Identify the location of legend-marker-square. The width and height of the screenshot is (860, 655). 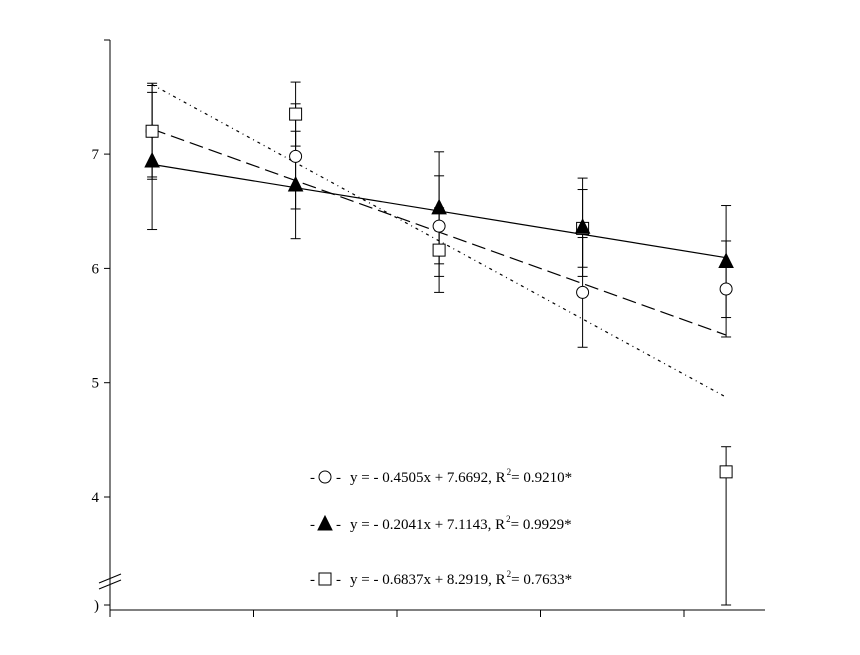
(325, 579).